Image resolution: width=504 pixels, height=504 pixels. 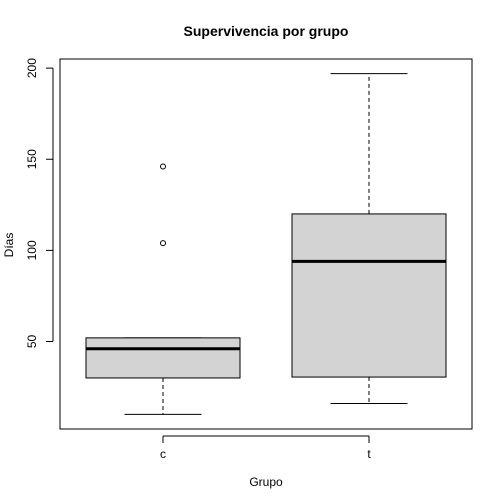 What do you see at coordinates (9, 245) in the screenshot?
I see `y-axis-label: Días` at bounding box center [9, 245].